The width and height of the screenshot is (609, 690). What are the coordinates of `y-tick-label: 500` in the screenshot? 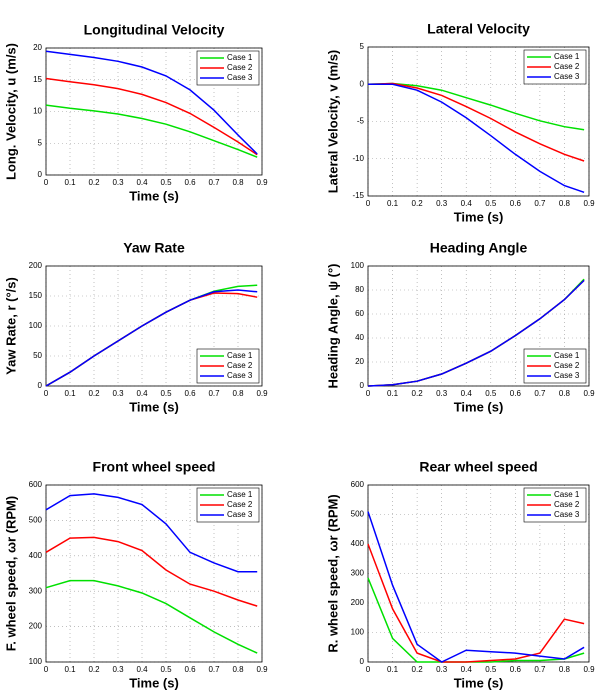 It's located at (36, 520).